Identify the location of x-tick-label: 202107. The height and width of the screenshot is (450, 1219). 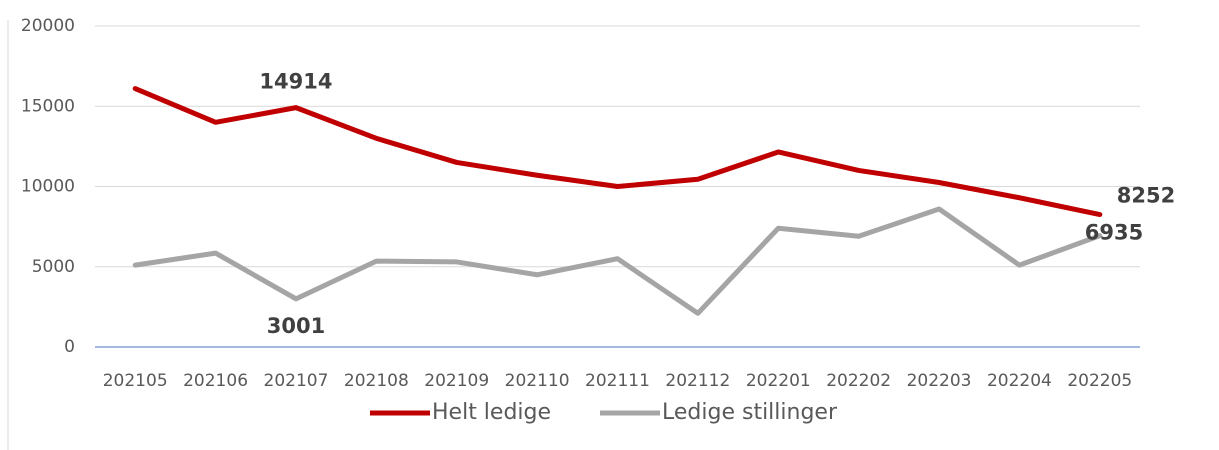
(296, 381).